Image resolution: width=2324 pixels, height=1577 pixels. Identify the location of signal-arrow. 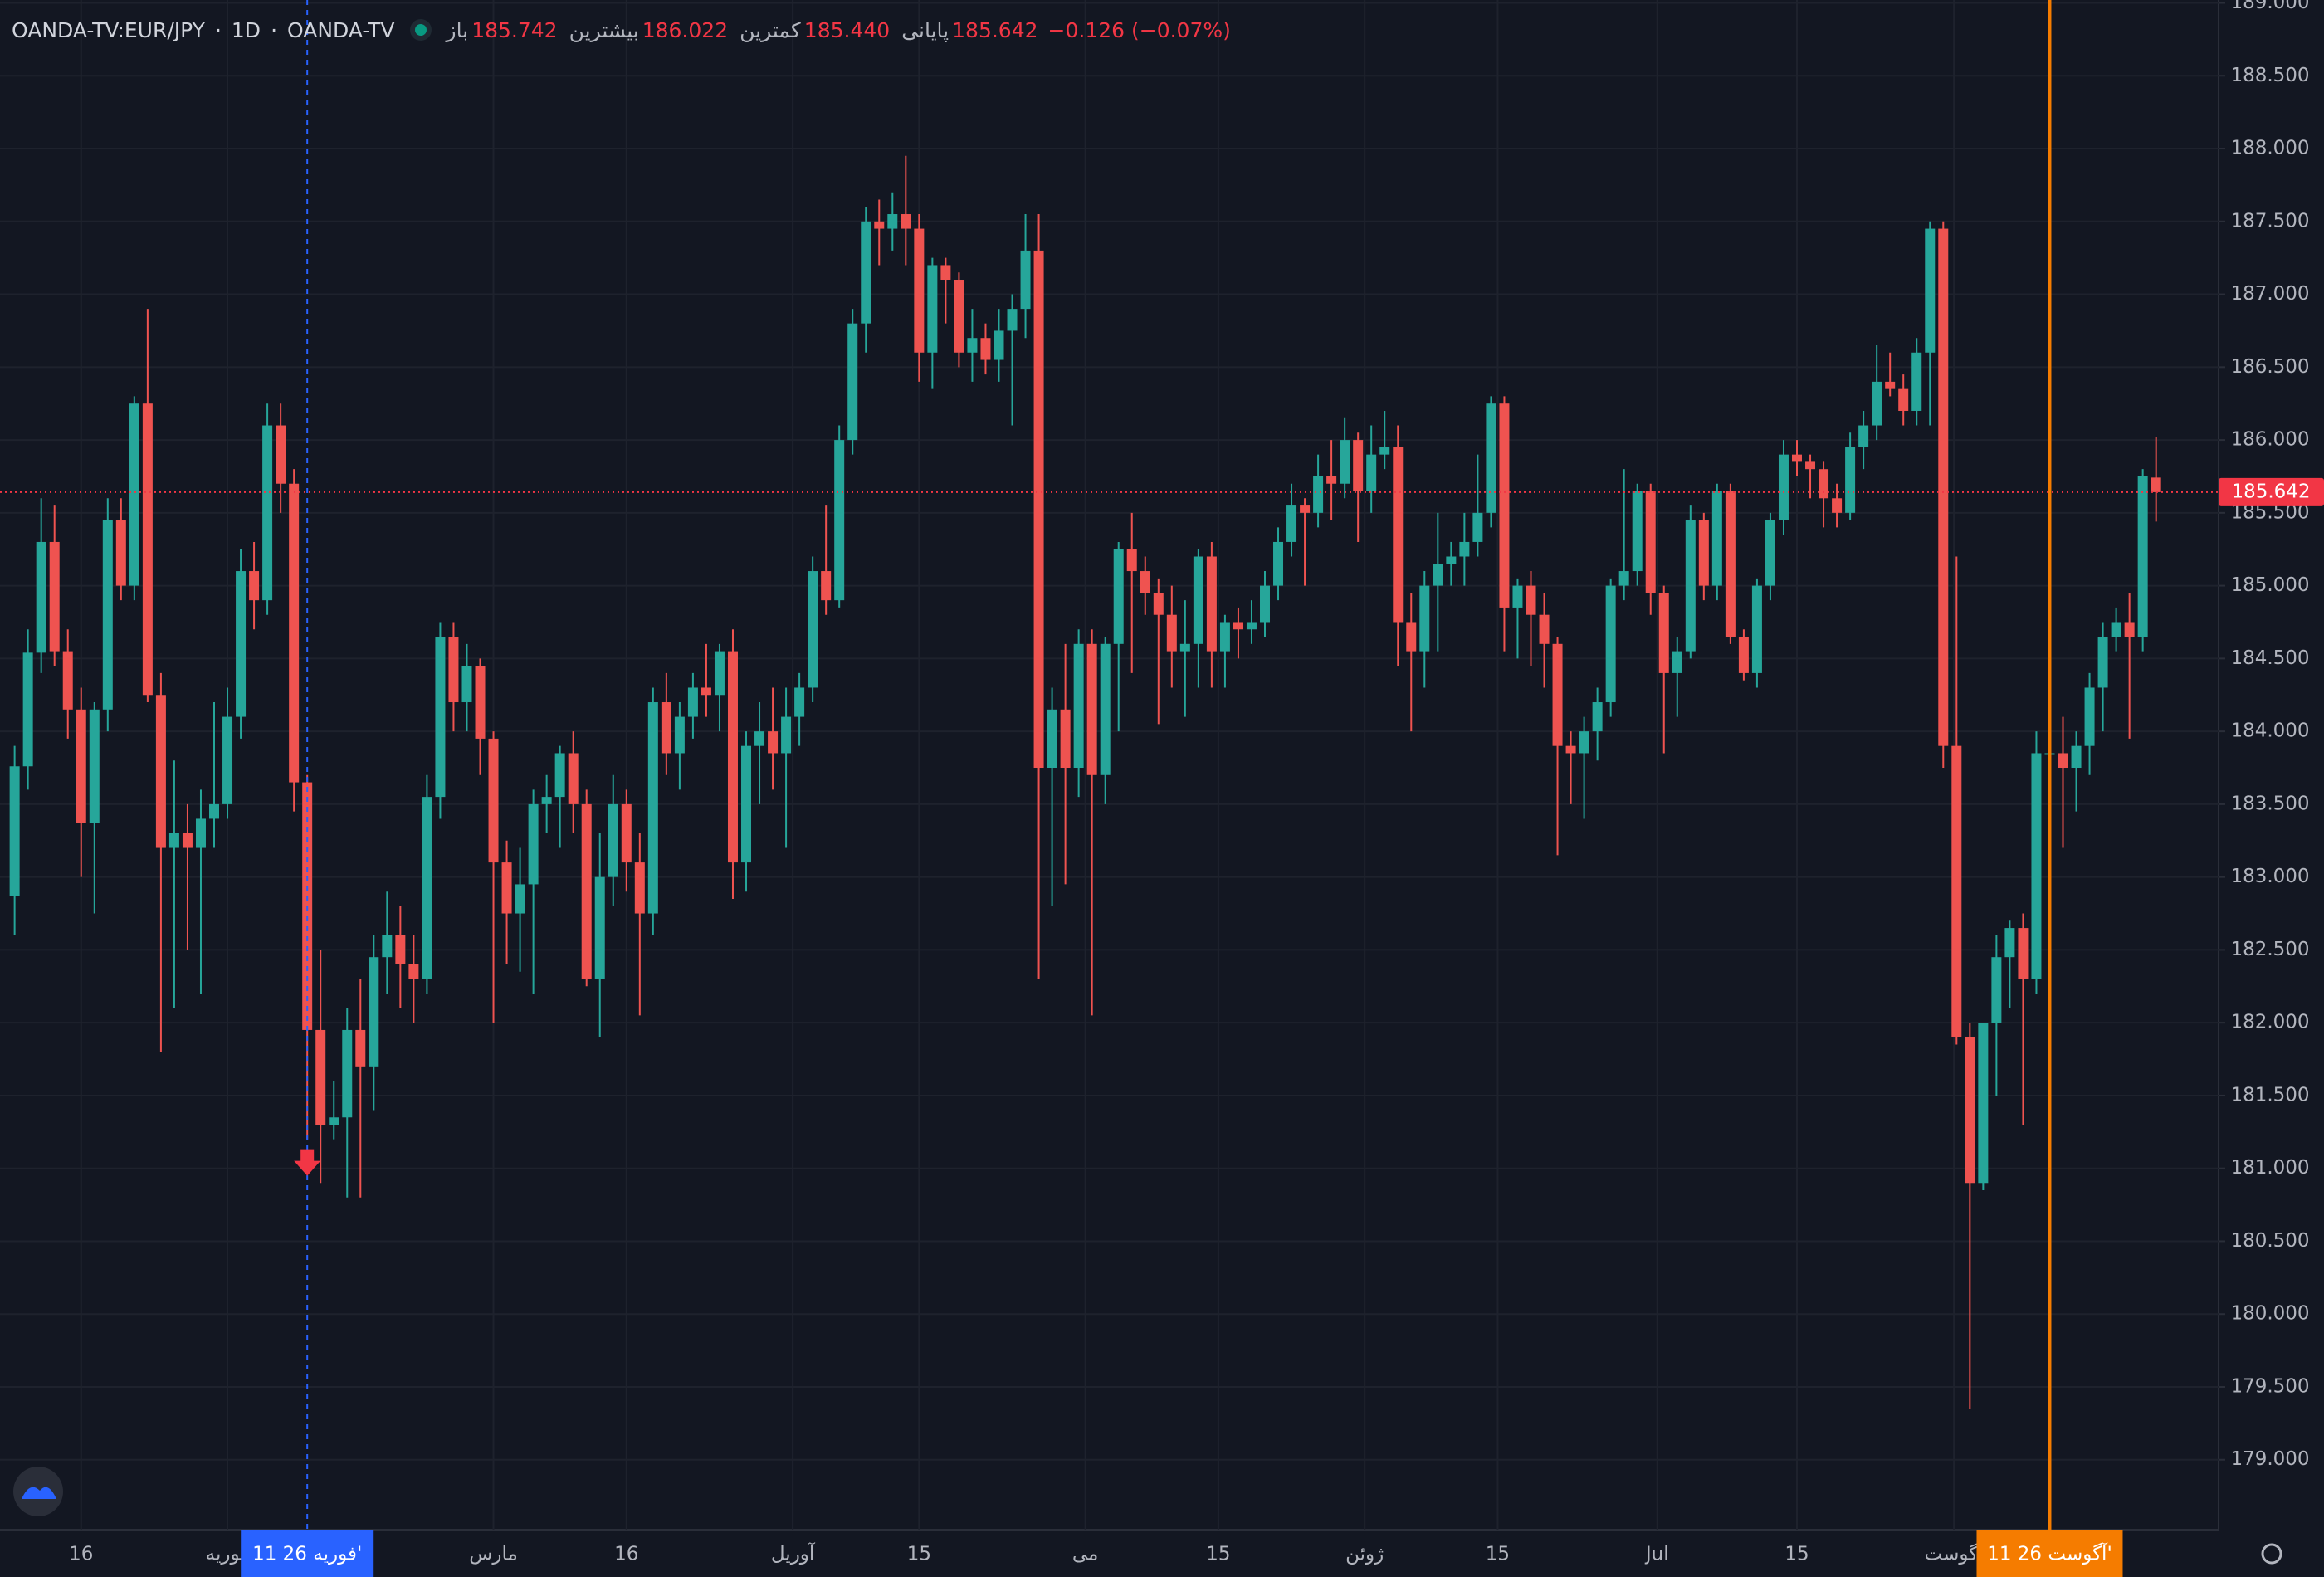
(307, 1162).